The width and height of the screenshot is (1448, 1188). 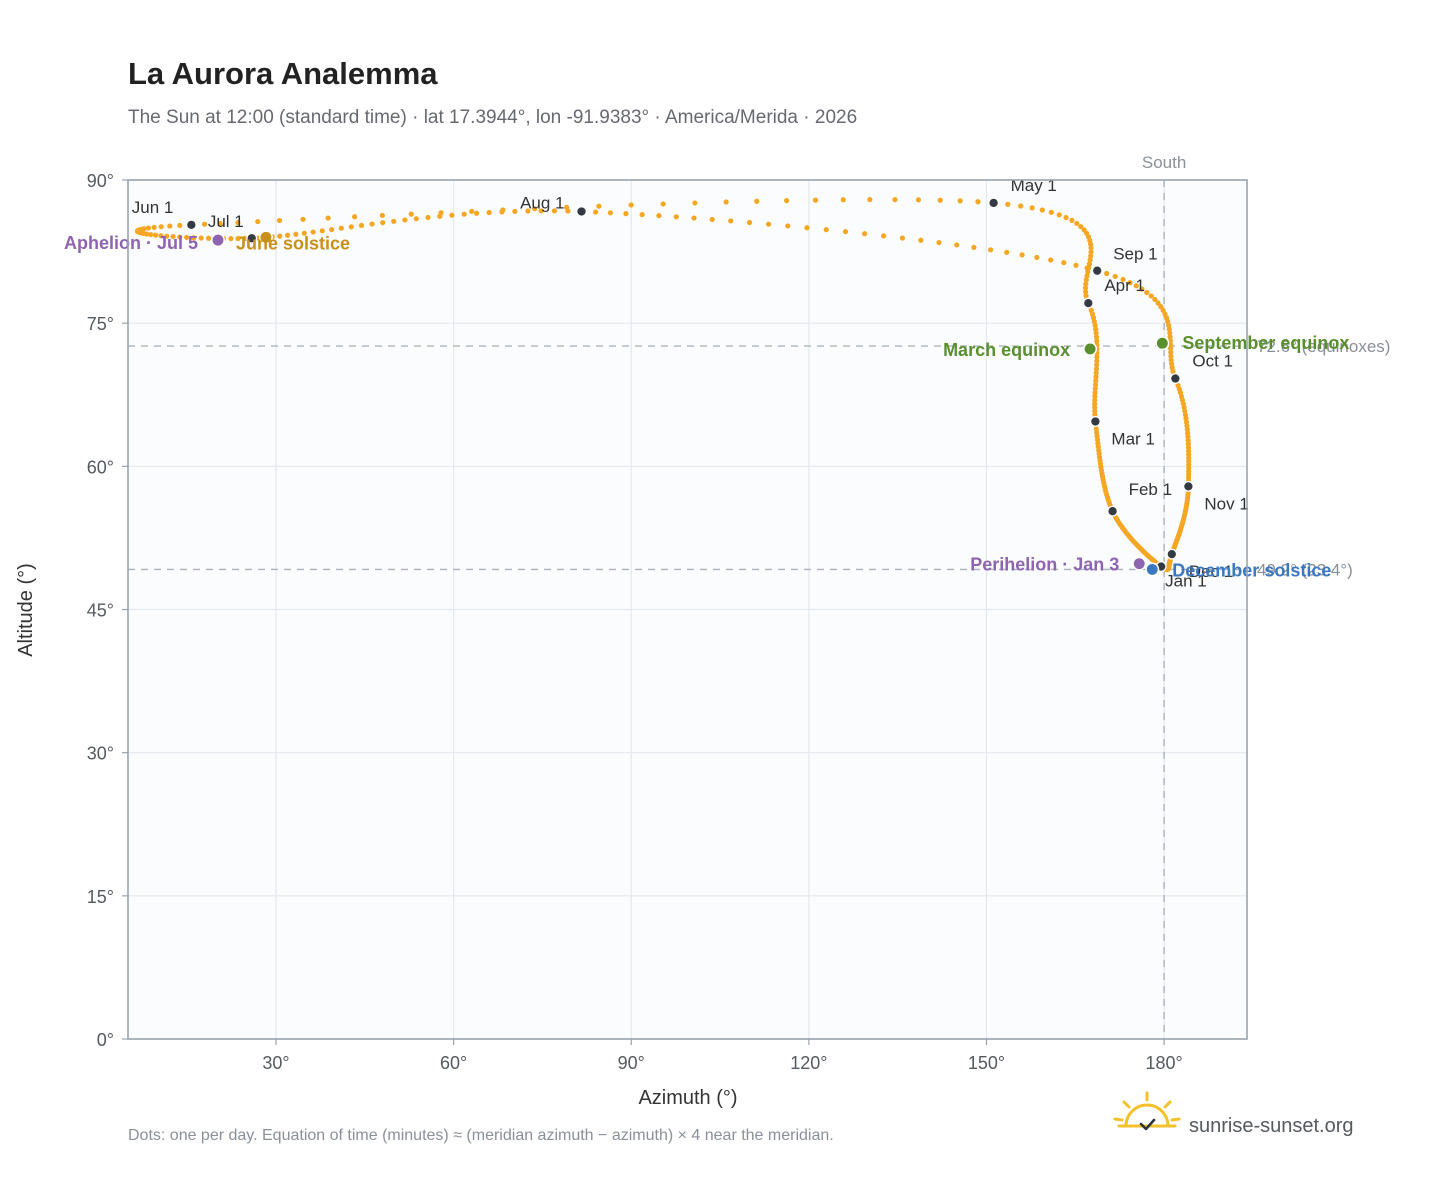 What do you see at coordinates (1211, 571) in the screenshot?
I see `month-label: Dec 1` at bounding box center [1211, 571].